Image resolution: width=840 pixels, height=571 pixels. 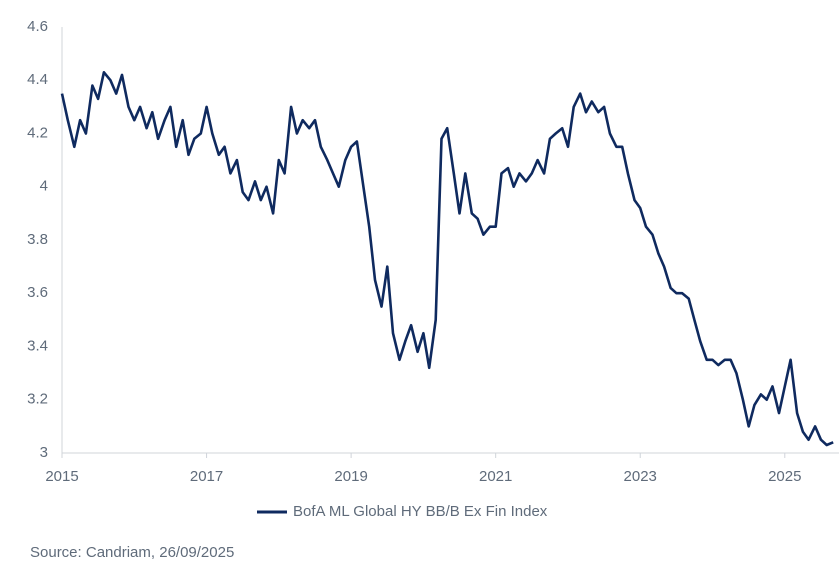 What do you see at coordinates (132, 552) in the screenshot?
I see `source-note: Source: Candriam, 26/09/2025` at bounding box center [132, 552].